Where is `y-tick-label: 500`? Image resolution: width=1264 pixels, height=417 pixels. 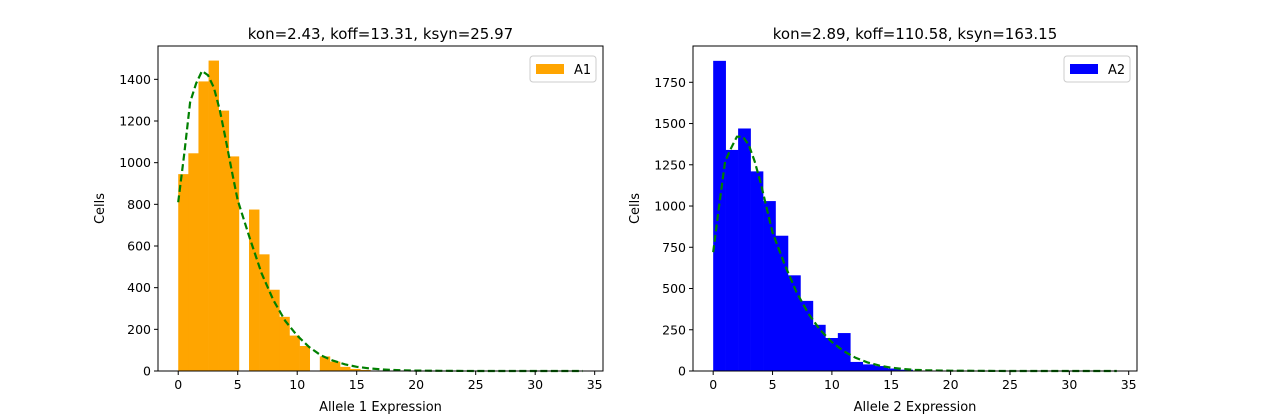 y-tick-label: 500 is located at coordinates (674, 288).